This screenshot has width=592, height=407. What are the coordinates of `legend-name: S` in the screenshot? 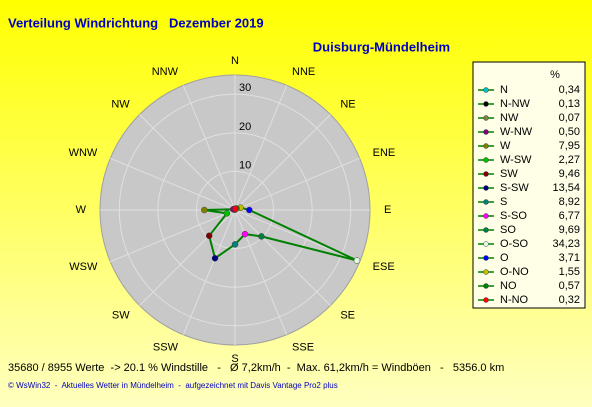 It's located at (503, 202).